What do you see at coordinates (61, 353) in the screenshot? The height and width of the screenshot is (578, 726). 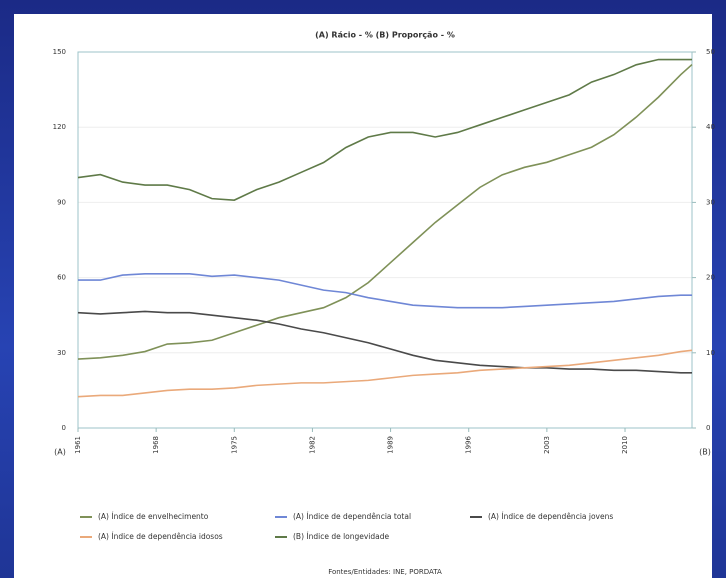 I see `y-tick-label: 30` at bounding box center [61, 353].